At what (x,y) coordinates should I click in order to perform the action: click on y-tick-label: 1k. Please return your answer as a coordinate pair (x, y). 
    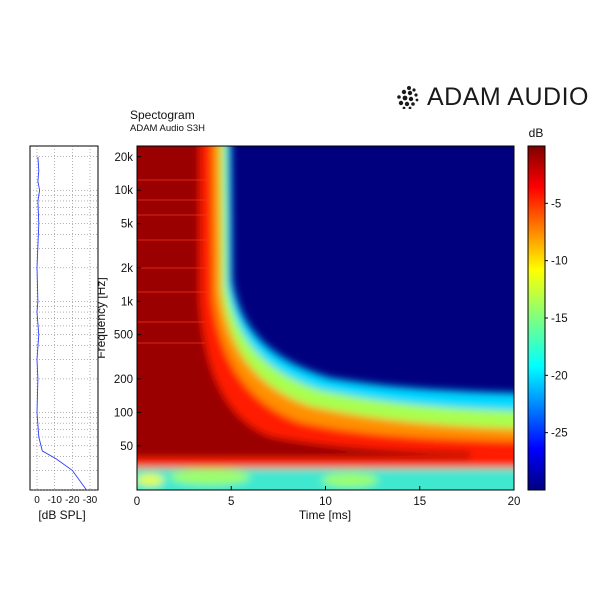
    Looking at the image, I should click on (127, 302).